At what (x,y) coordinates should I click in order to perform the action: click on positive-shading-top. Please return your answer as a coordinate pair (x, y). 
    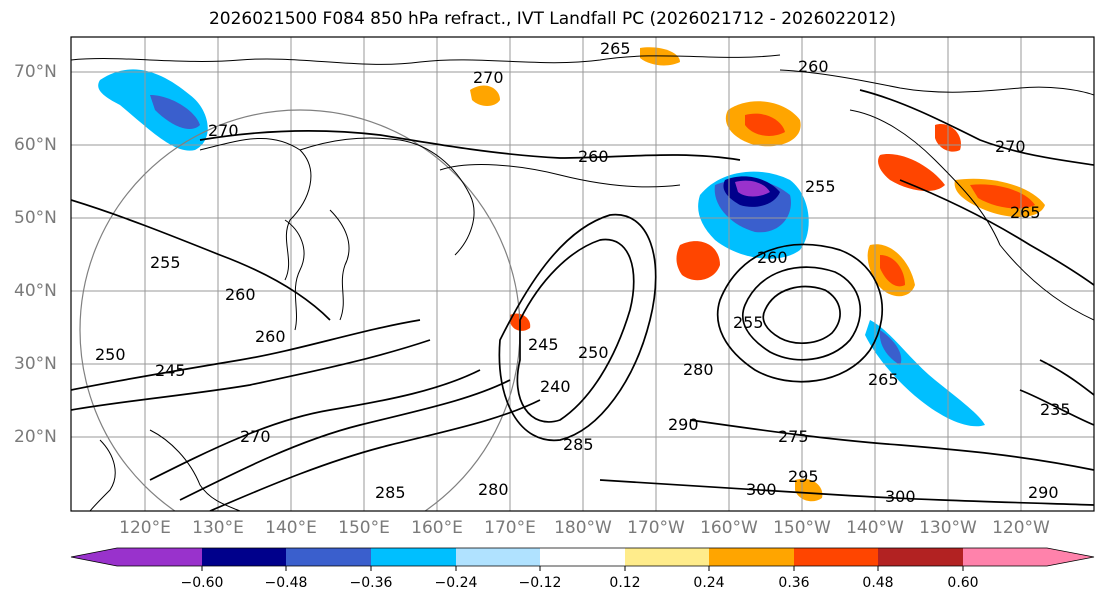
    Looking at the image, I should click on (660, 56).